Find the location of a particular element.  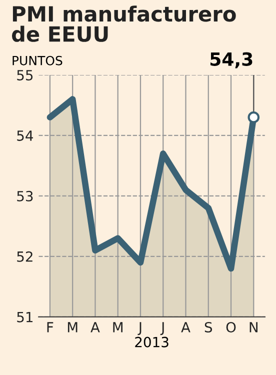

y-tick-label: 54 is located at coordinates (25, 135).